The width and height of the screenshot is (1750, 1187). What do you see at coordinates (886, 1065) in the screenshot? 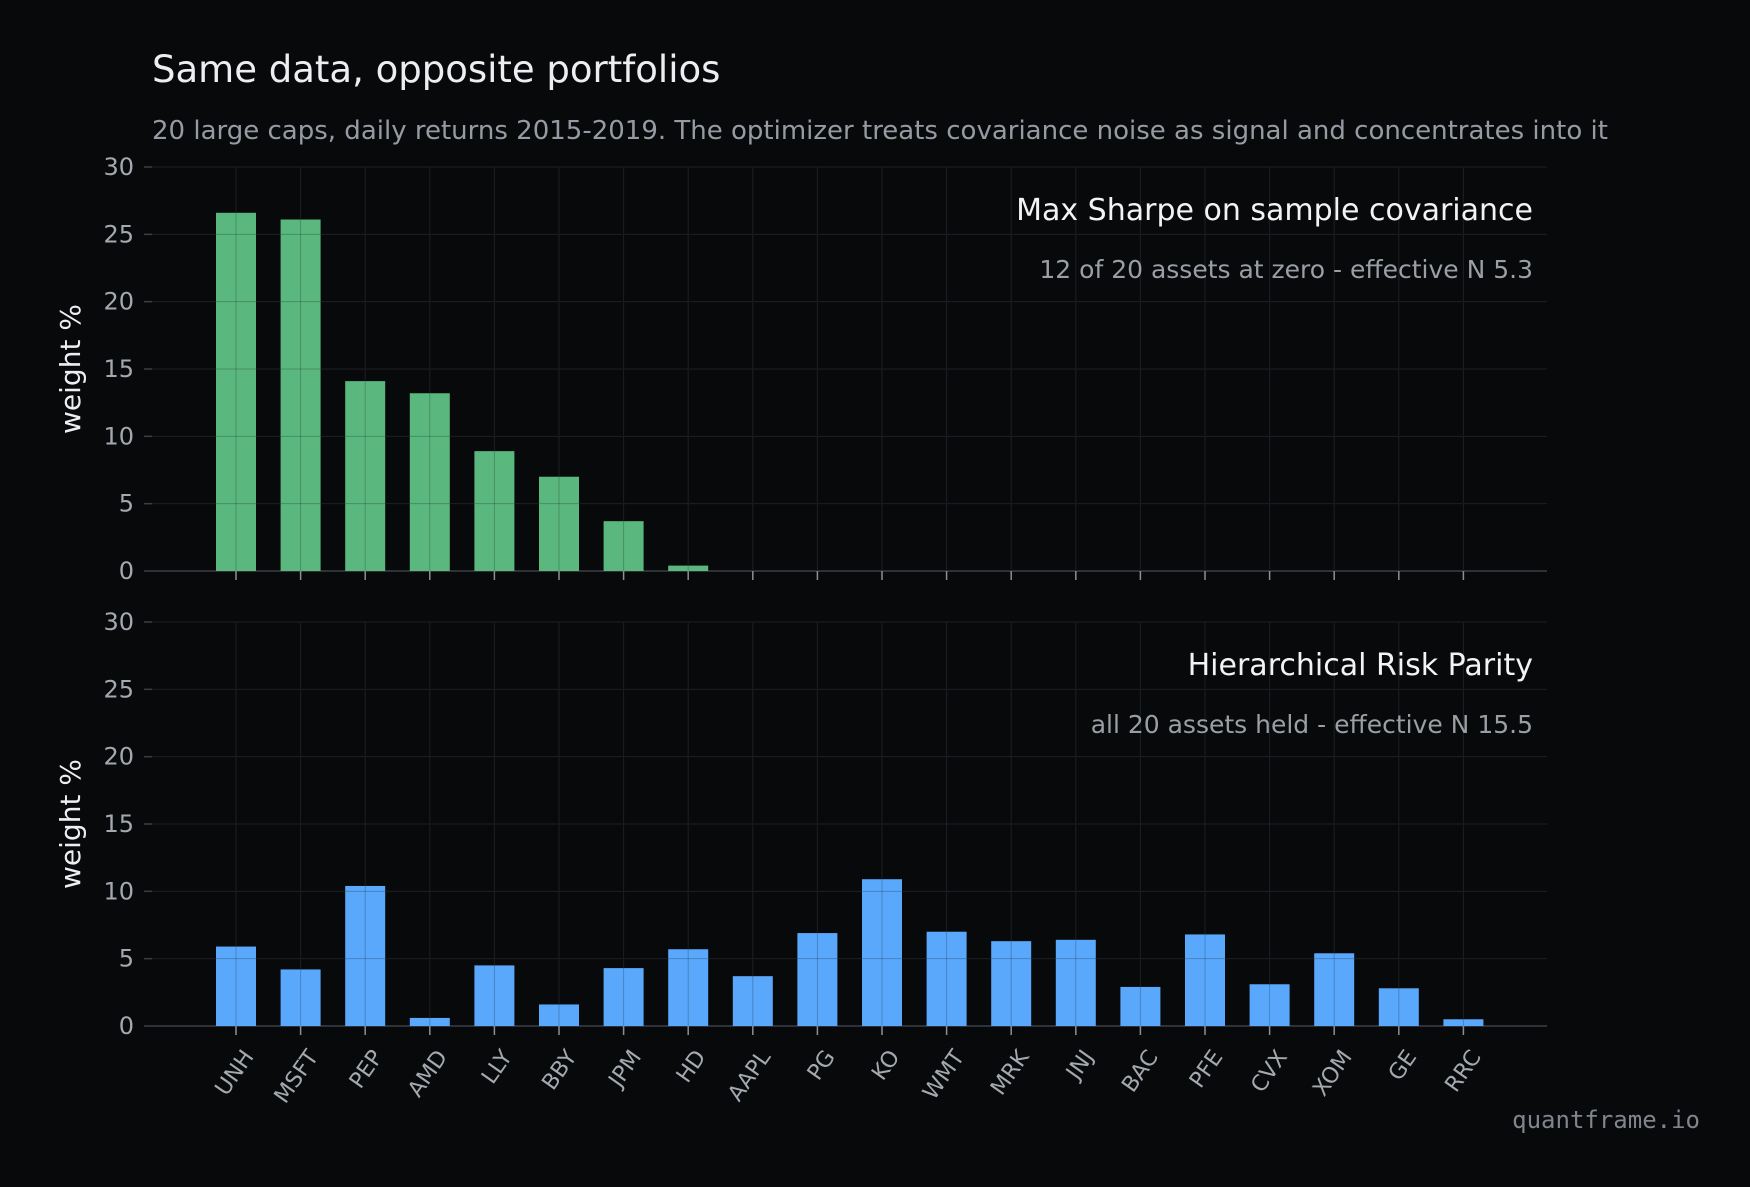
I see `x-tick-label-ko: KO` at bounding box center [886, 1065].